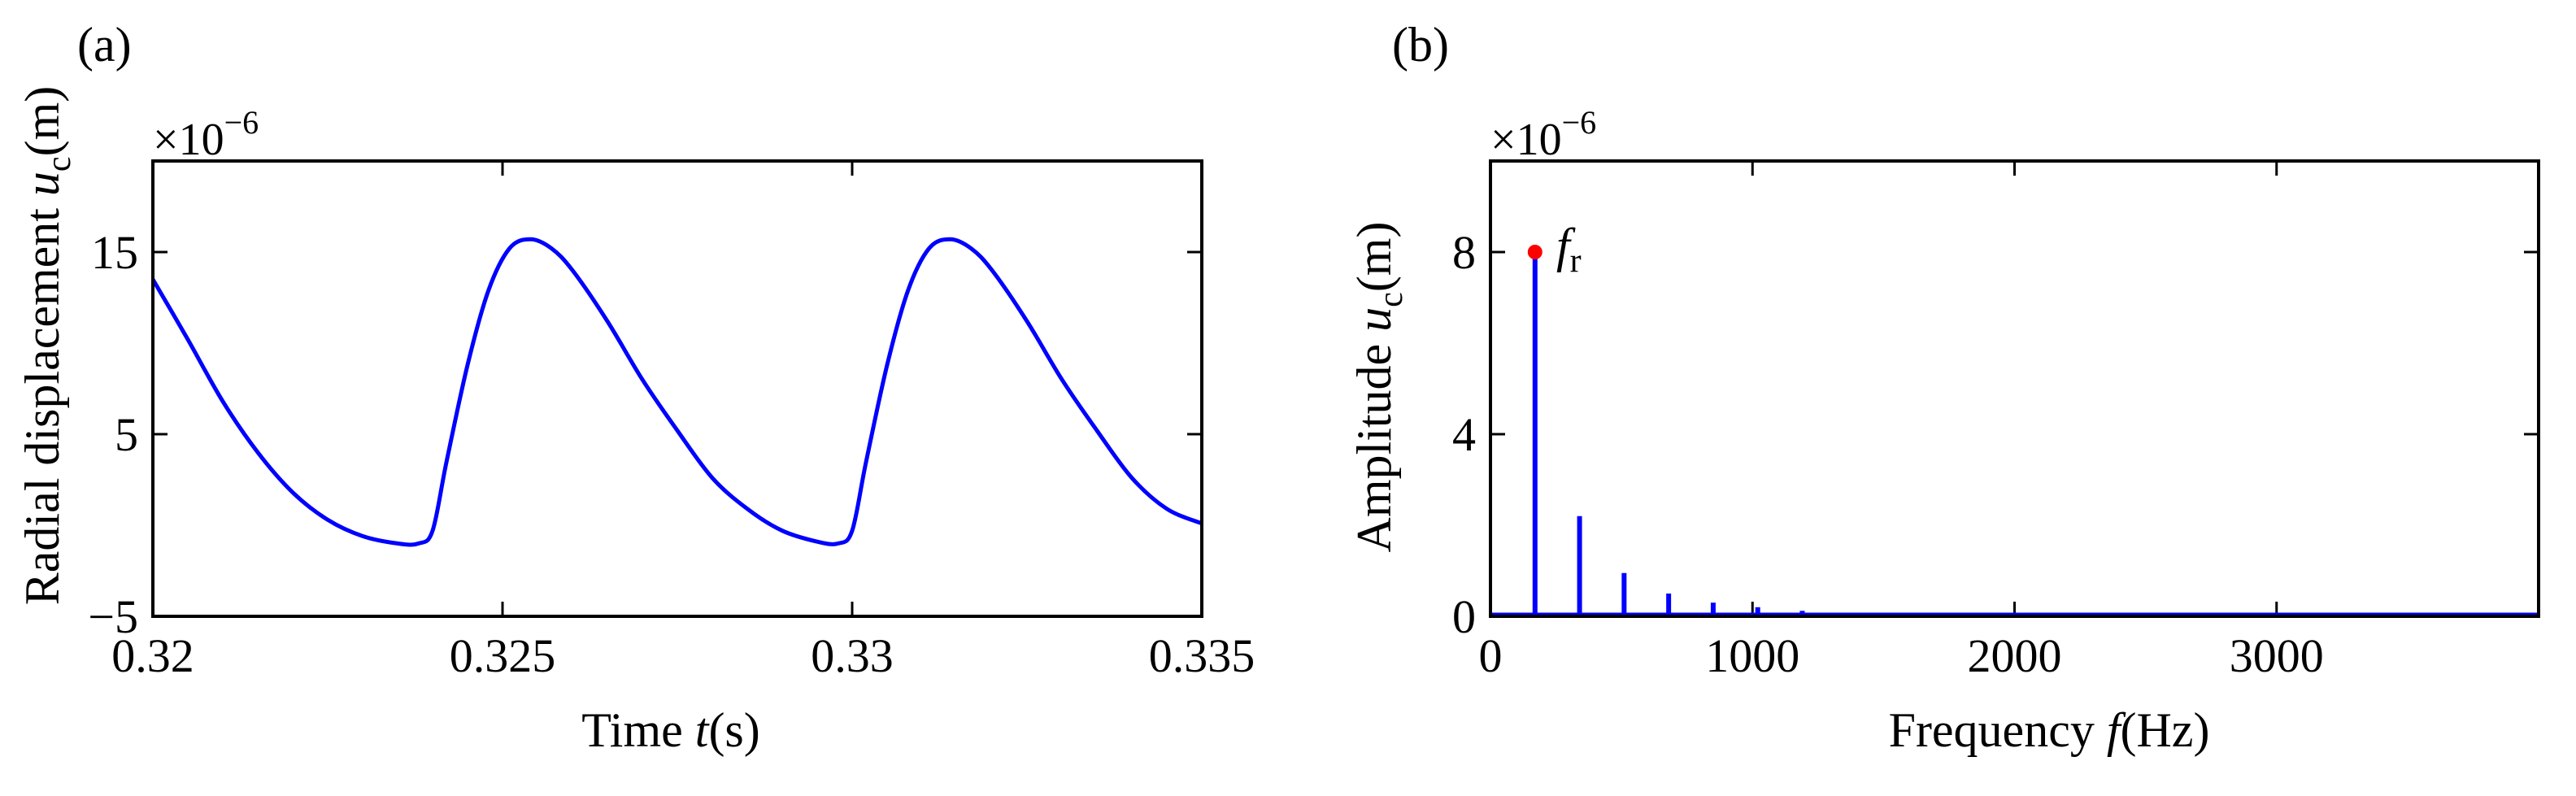 The image size is (2576, 796). I want to click on x-tick-label: 0.335, so click(1202, 655).